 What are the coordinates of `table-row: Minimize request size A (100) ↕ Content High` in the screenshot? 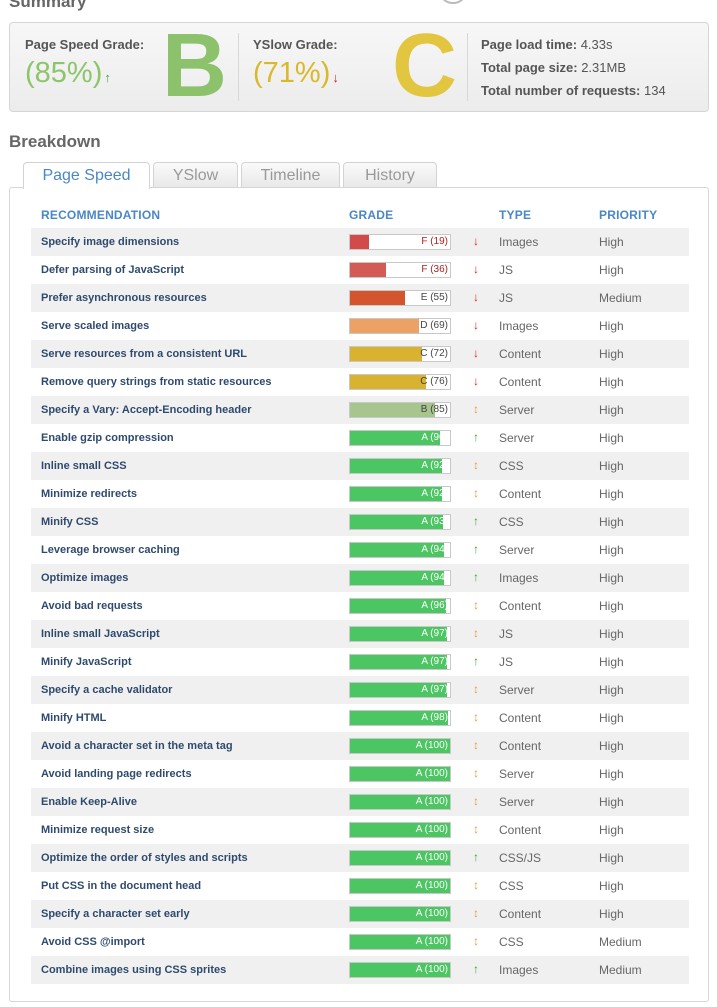 It's located at (360, 830).